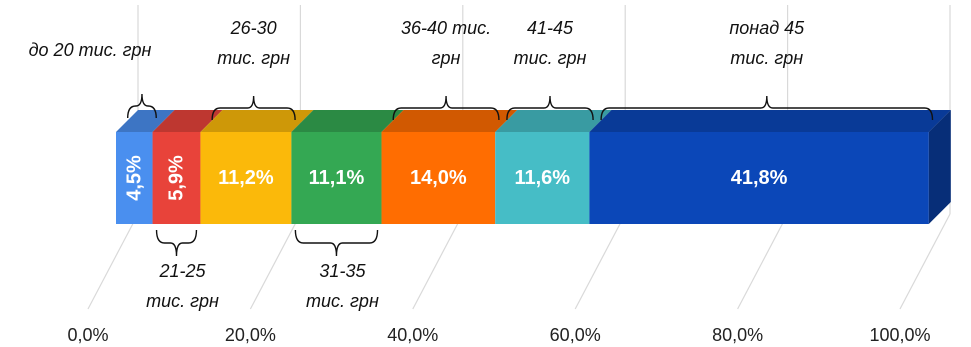 Image resolution: width=971 pixels, height=347 pixels. What do you see at coordinates (90, 50) in the screenshot?
I see `range-label: до 20 тис. грн` at bounding box center [90, 50].